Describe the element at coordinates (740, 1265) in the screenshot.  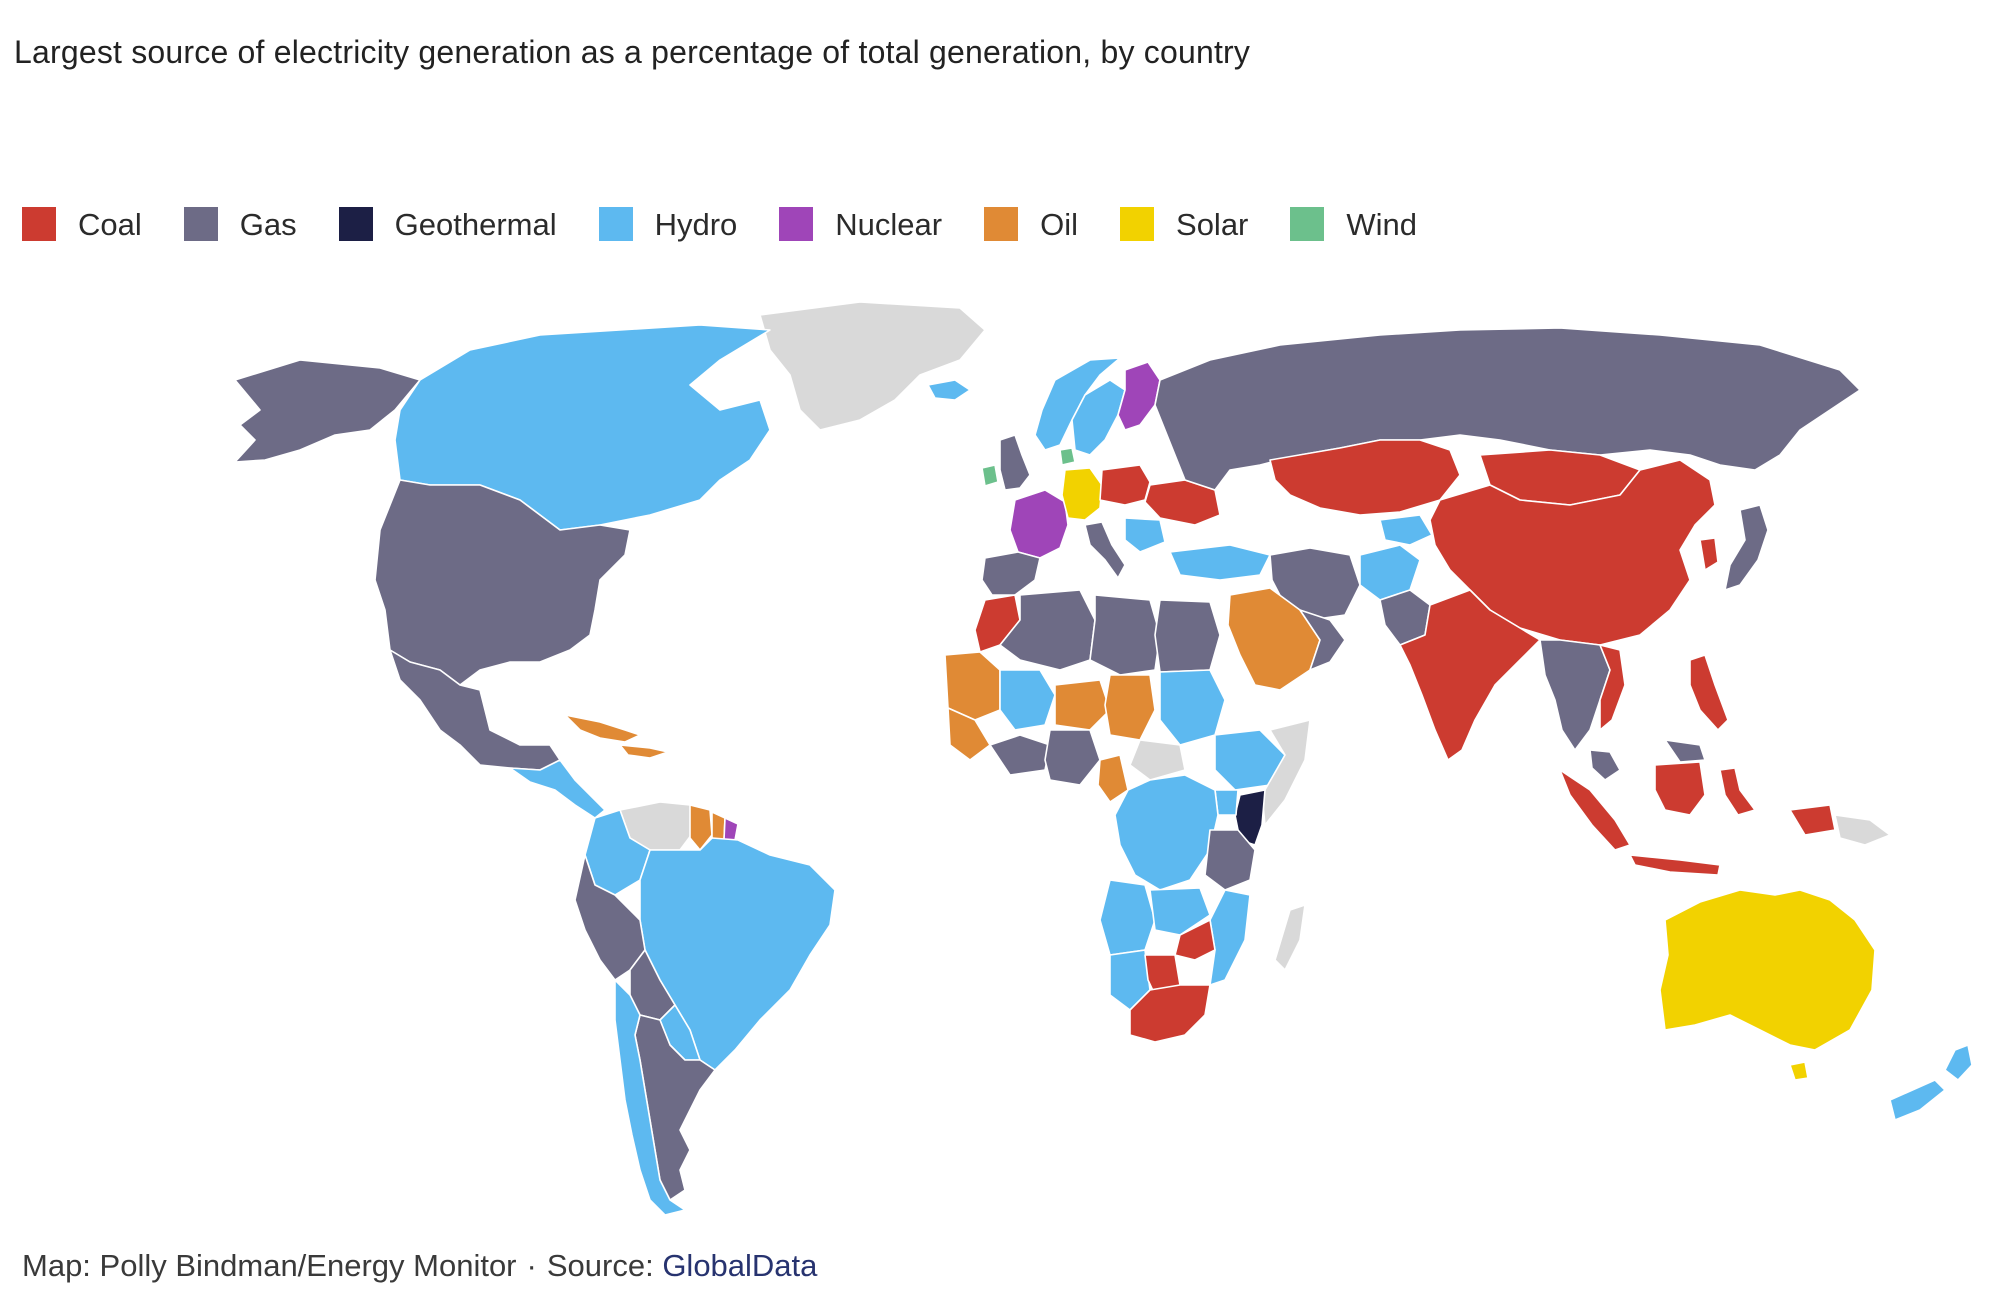
I see `credit-source-link: GlobalData` at that location.